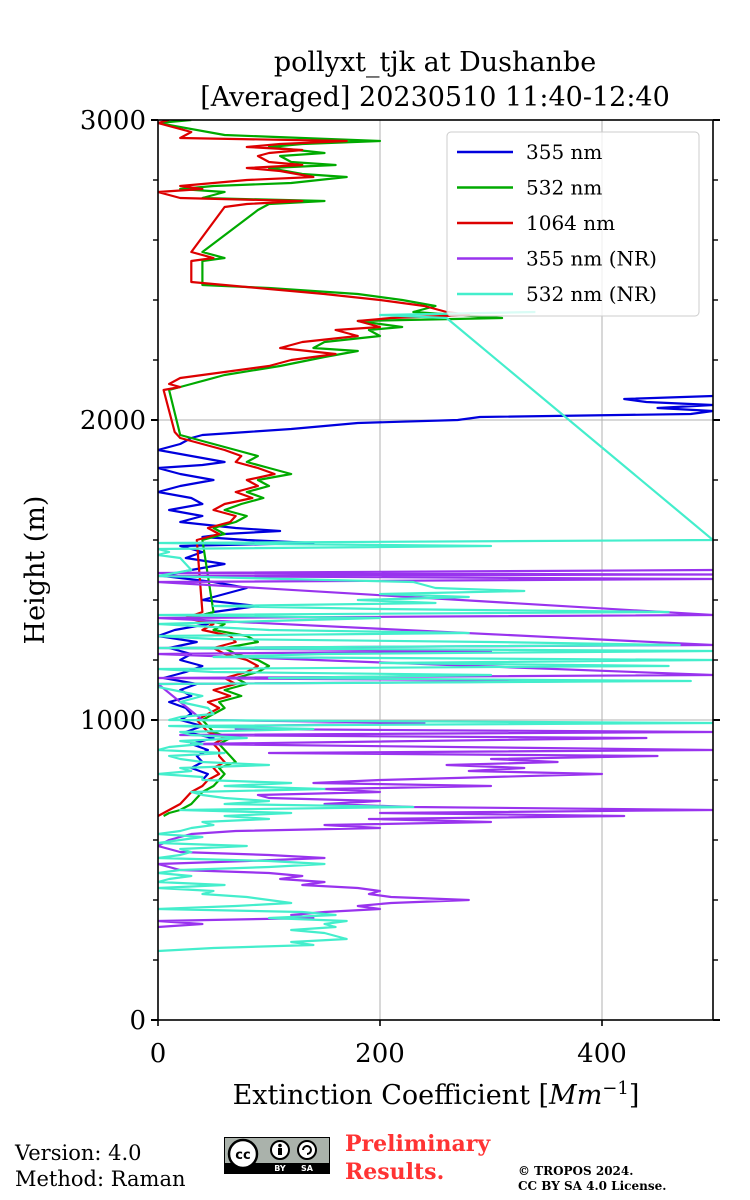  Describe the element at coordinates (564, 188) in the screenshot. I see `legend-label: 532 nm` at that location.